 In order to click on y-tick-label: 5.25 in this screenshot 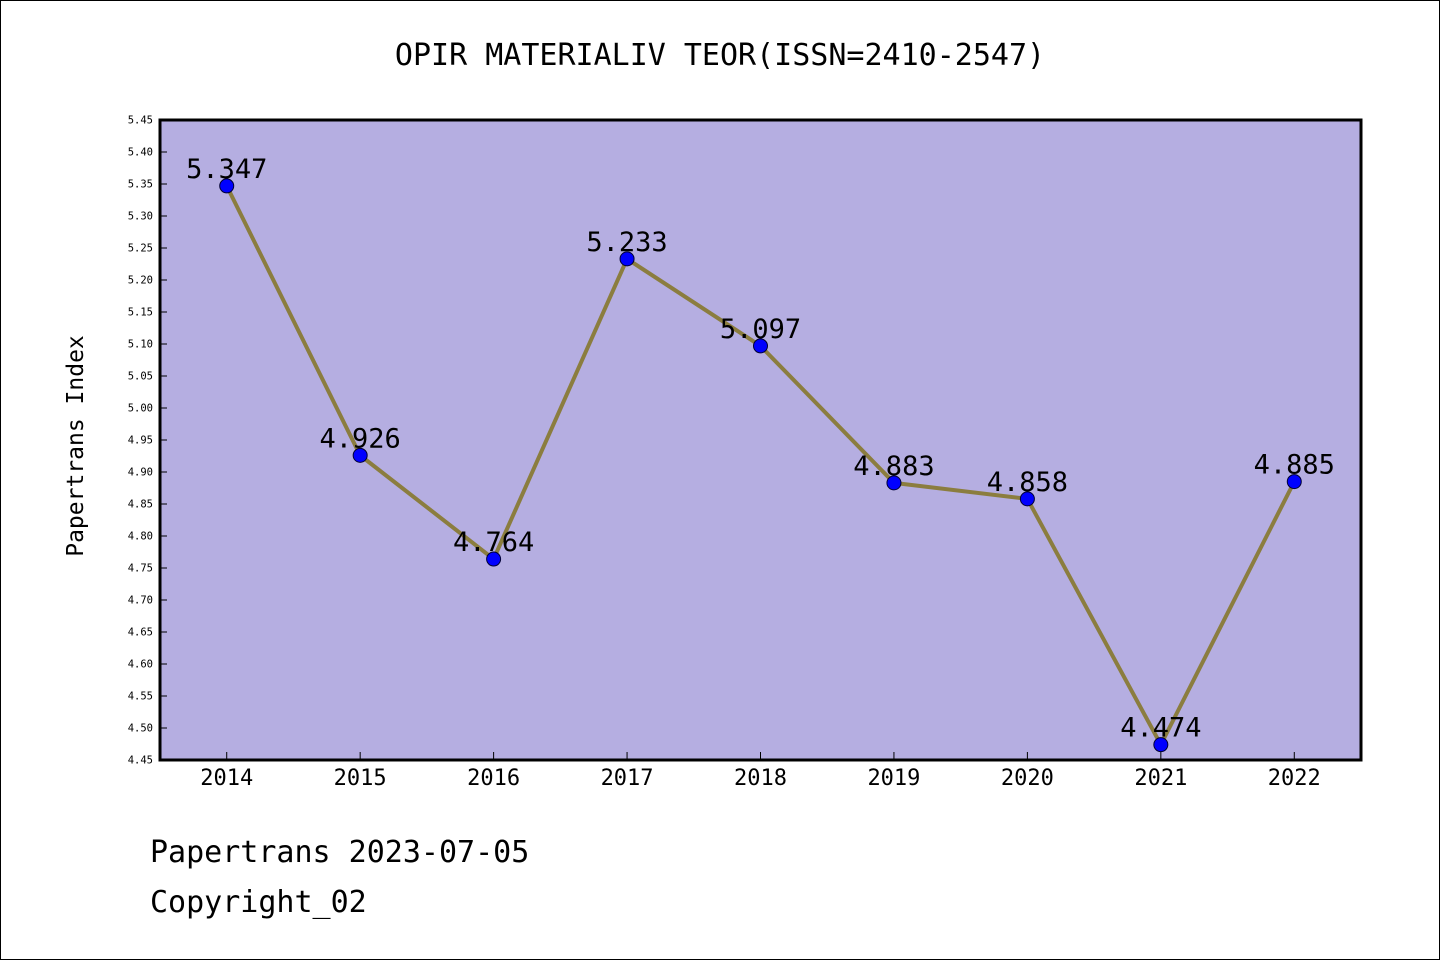, I will do `click(140, 249)`.